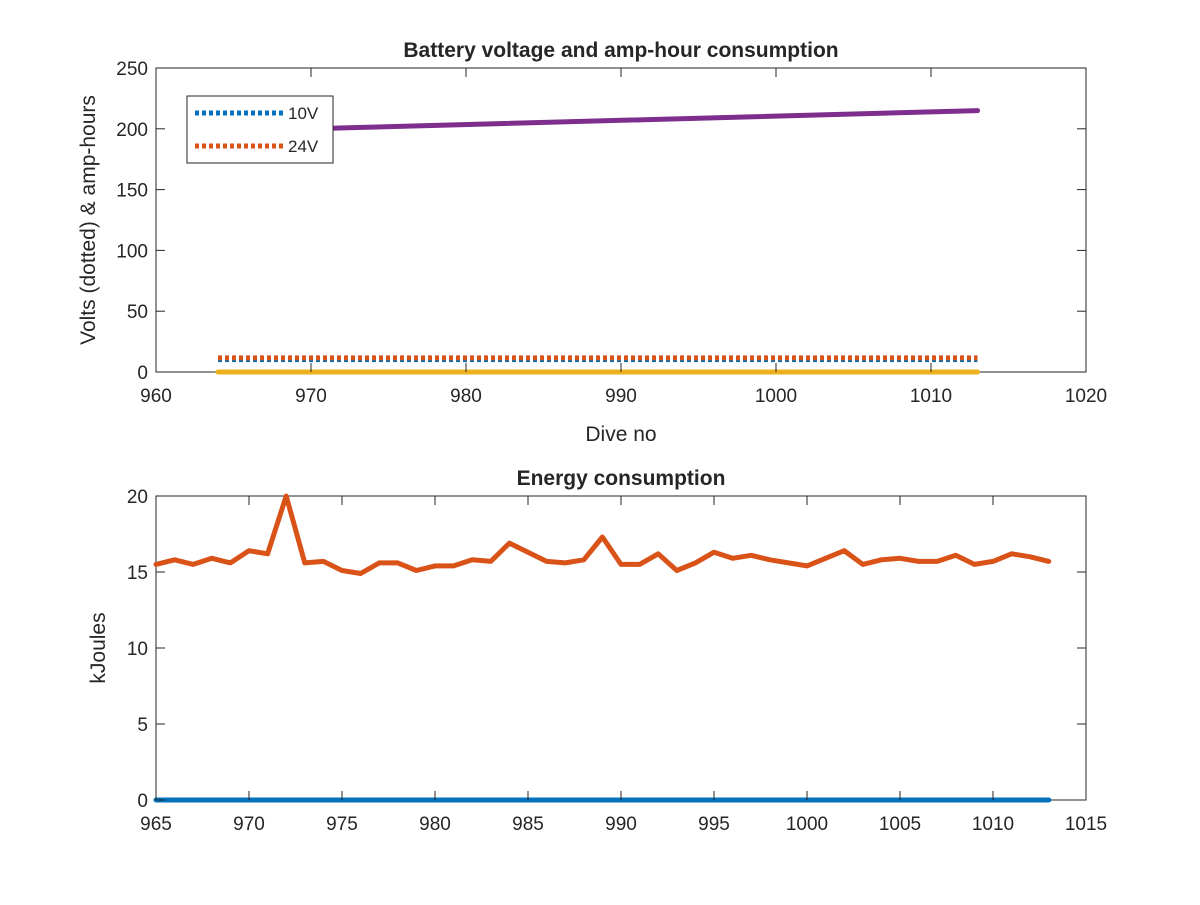 The width and height of the screenshot is (1200, 905). Describe the element at coordinates (1086, 824) in the screenshot. I see `x-tick-label: 1015` at that location.